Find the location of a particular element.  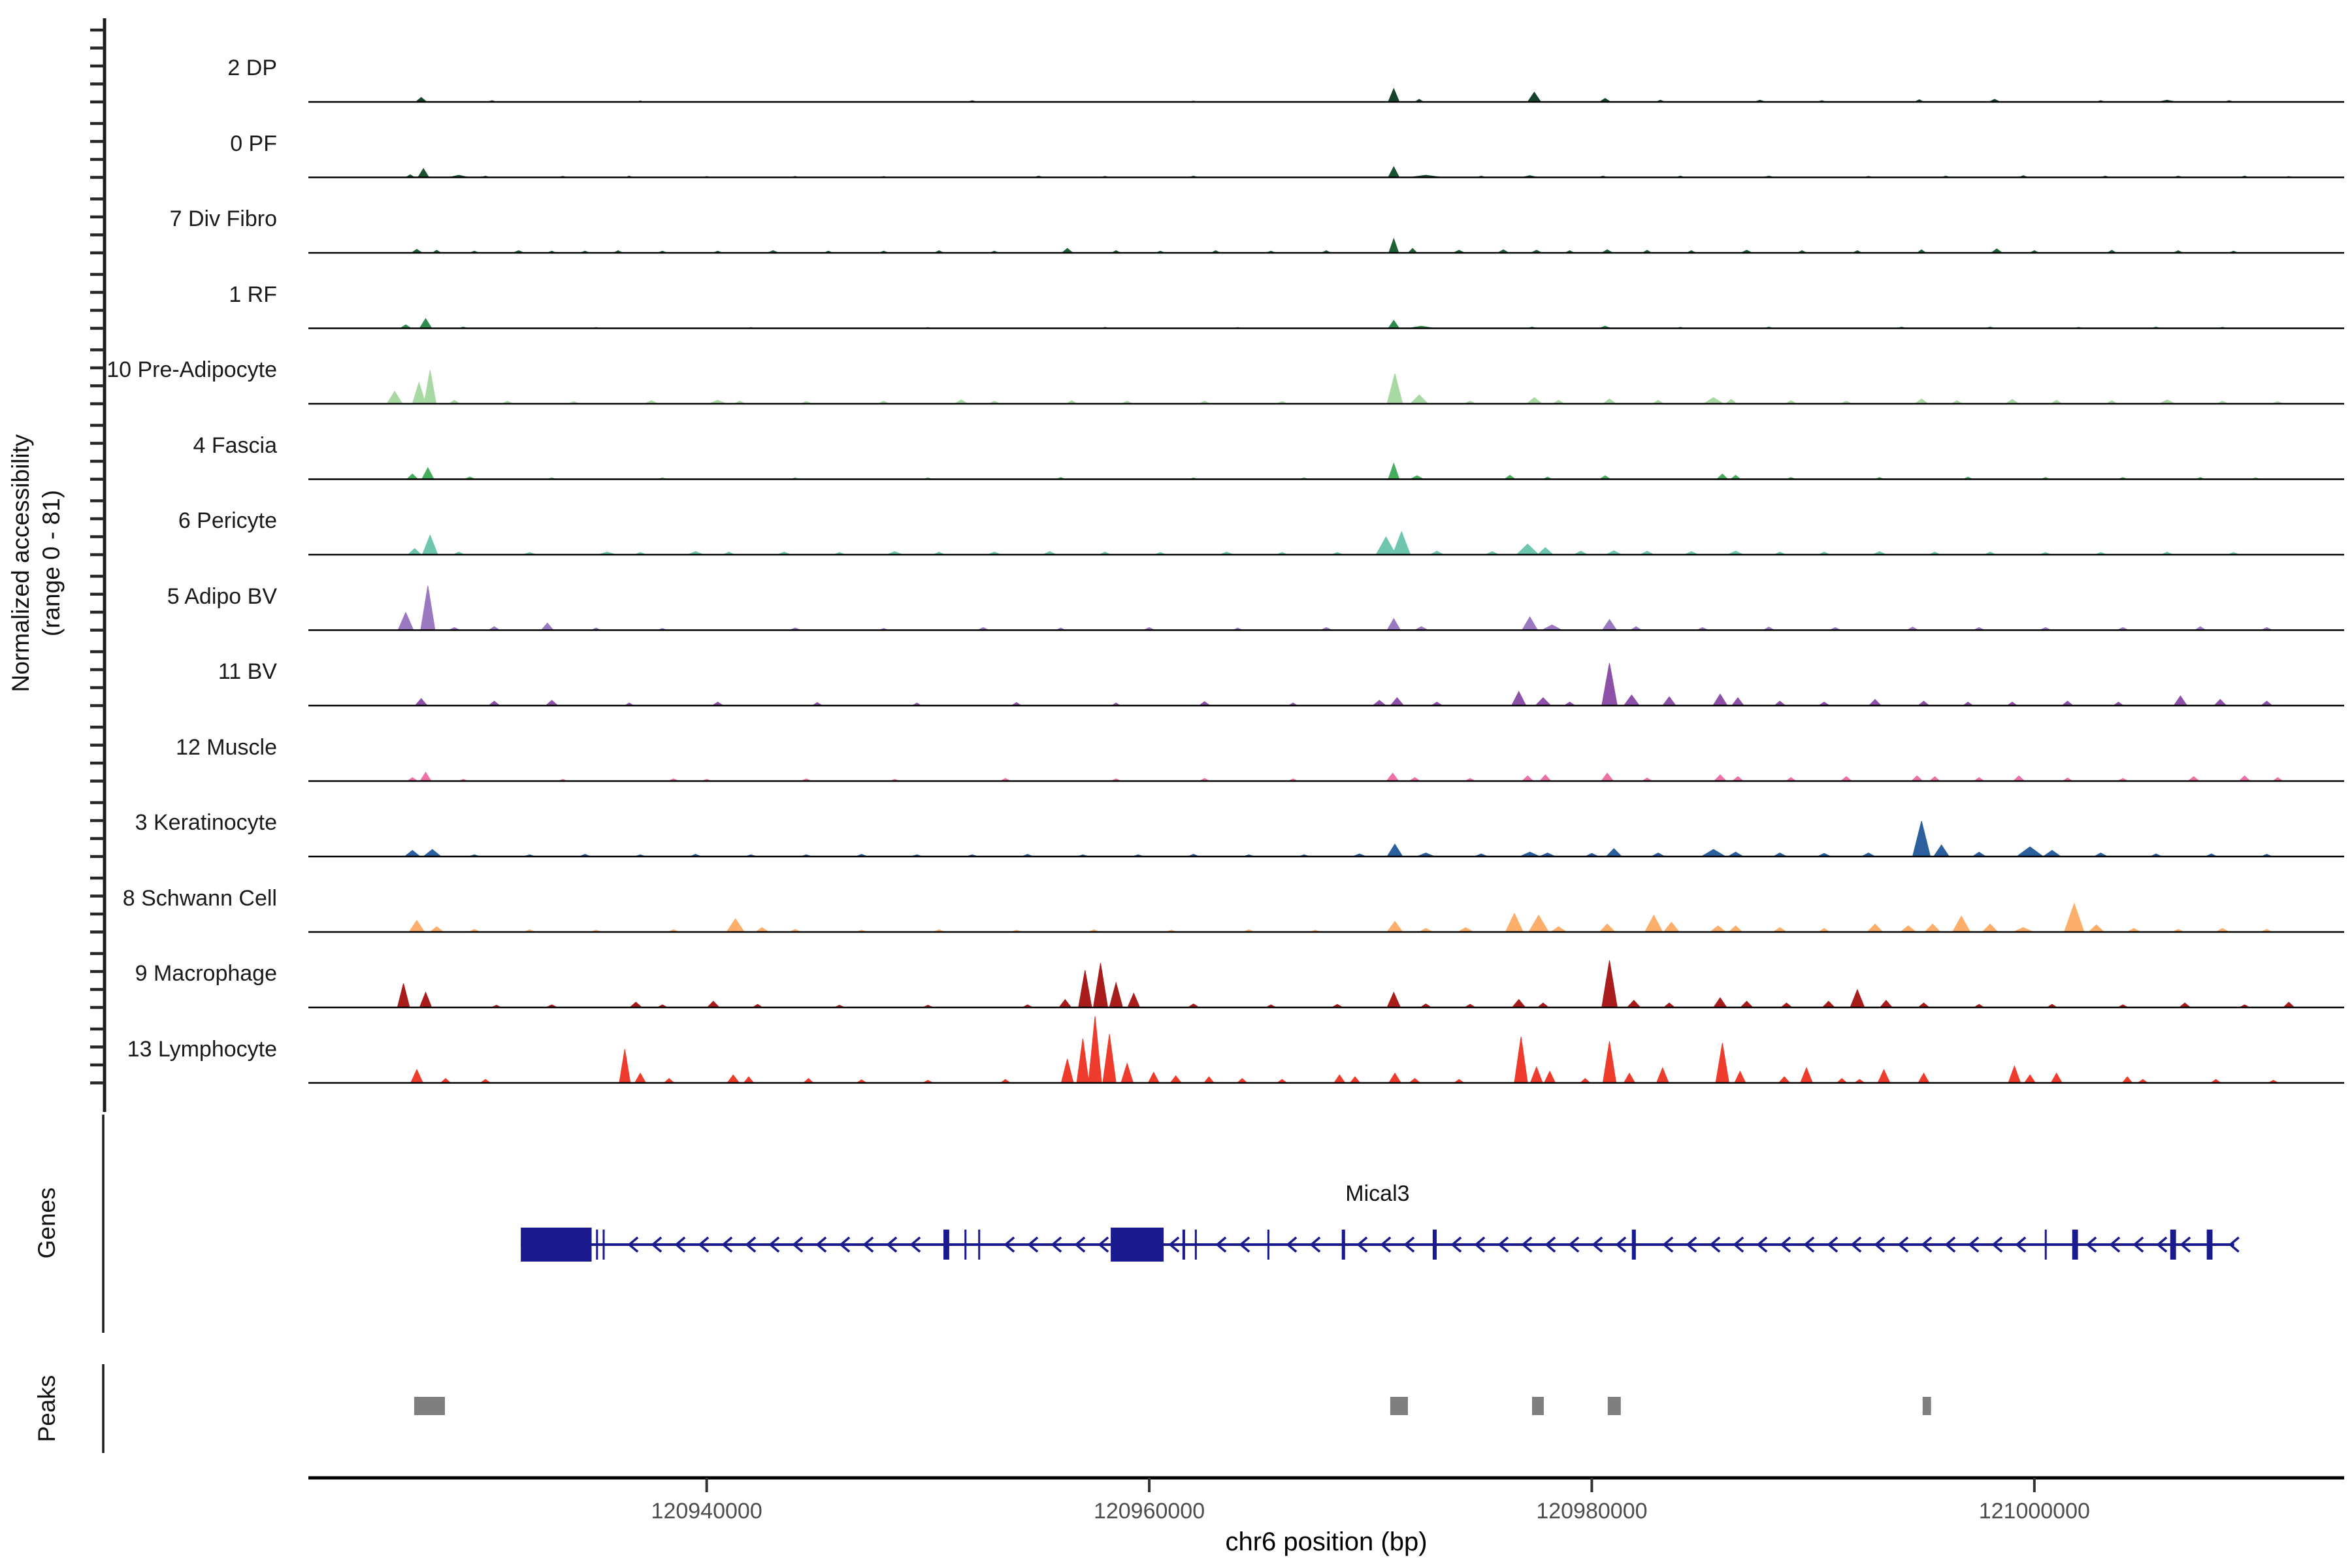

track-label-pf-0: 0 PF is located at coordinates (253, 143).